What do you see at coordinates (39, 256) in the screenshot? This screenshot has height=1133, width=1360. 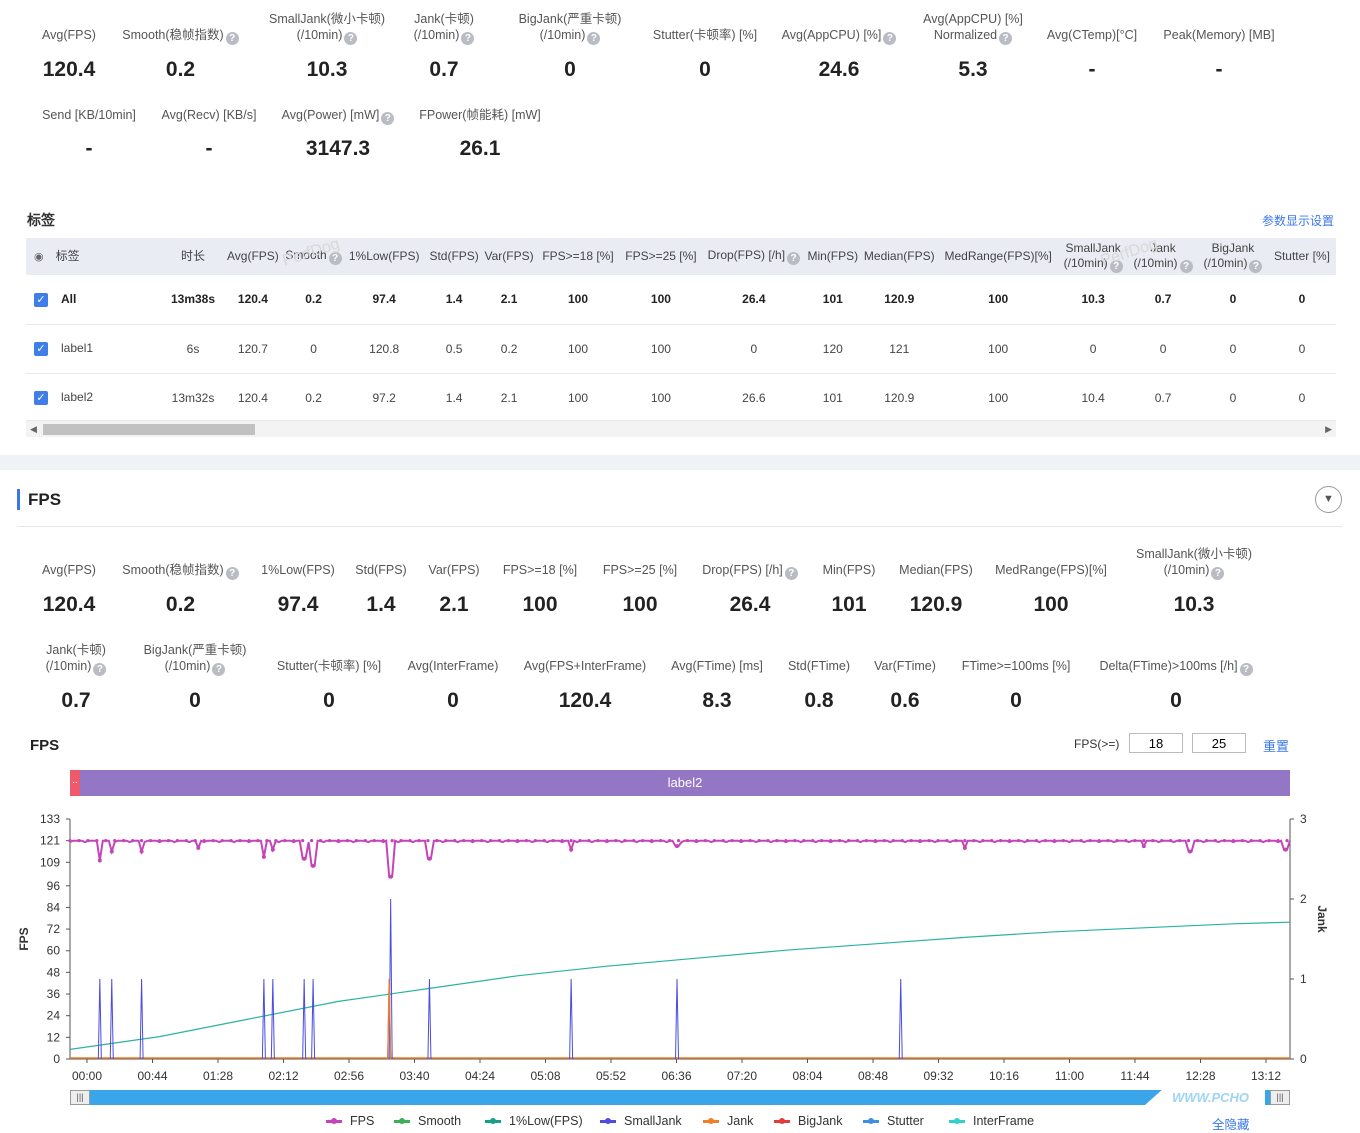 I see `eye-icon: ◉` at bounding box center [39, 256].